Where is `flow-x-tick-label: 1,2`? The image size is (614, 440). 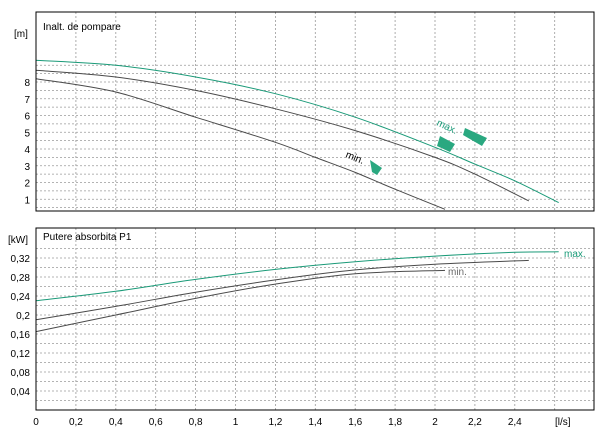
flow-x-tick-label: 1,2 is located at coordinates (275, 422).